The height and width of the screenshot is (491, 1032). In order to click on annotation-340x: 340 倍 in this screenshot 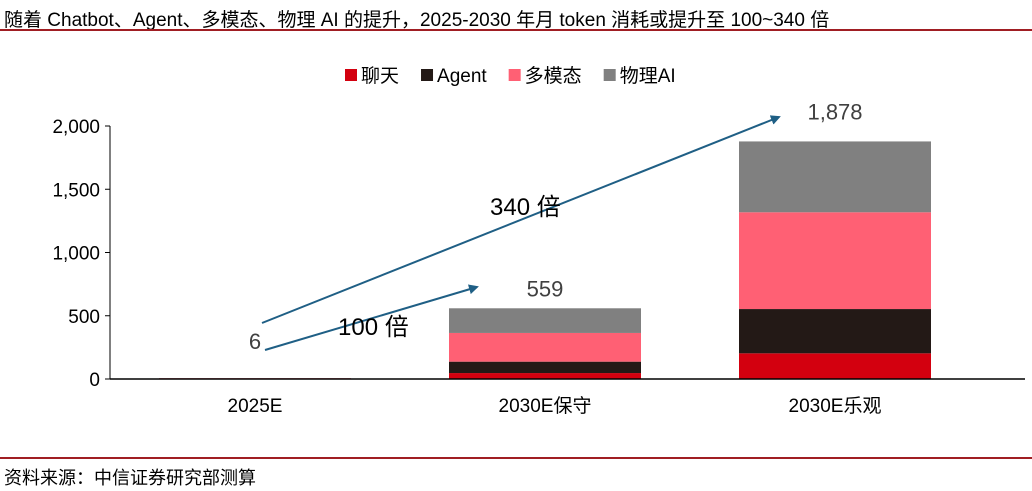, I will do `click(525, 207)`.